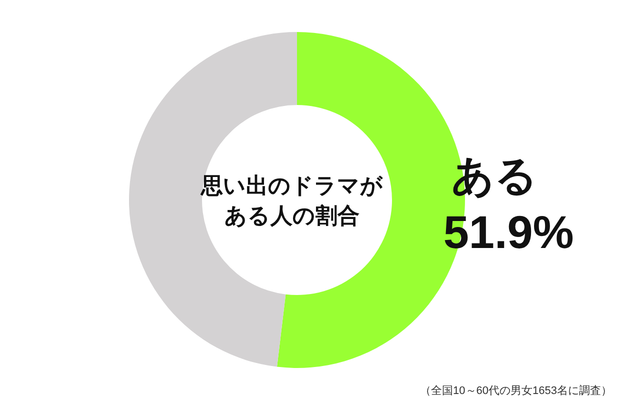 Image resolution: width=621 pixels, height=414 pixels. I want to click on text: （全国10～60代の男女1653名に調査）, so click(516, 390).